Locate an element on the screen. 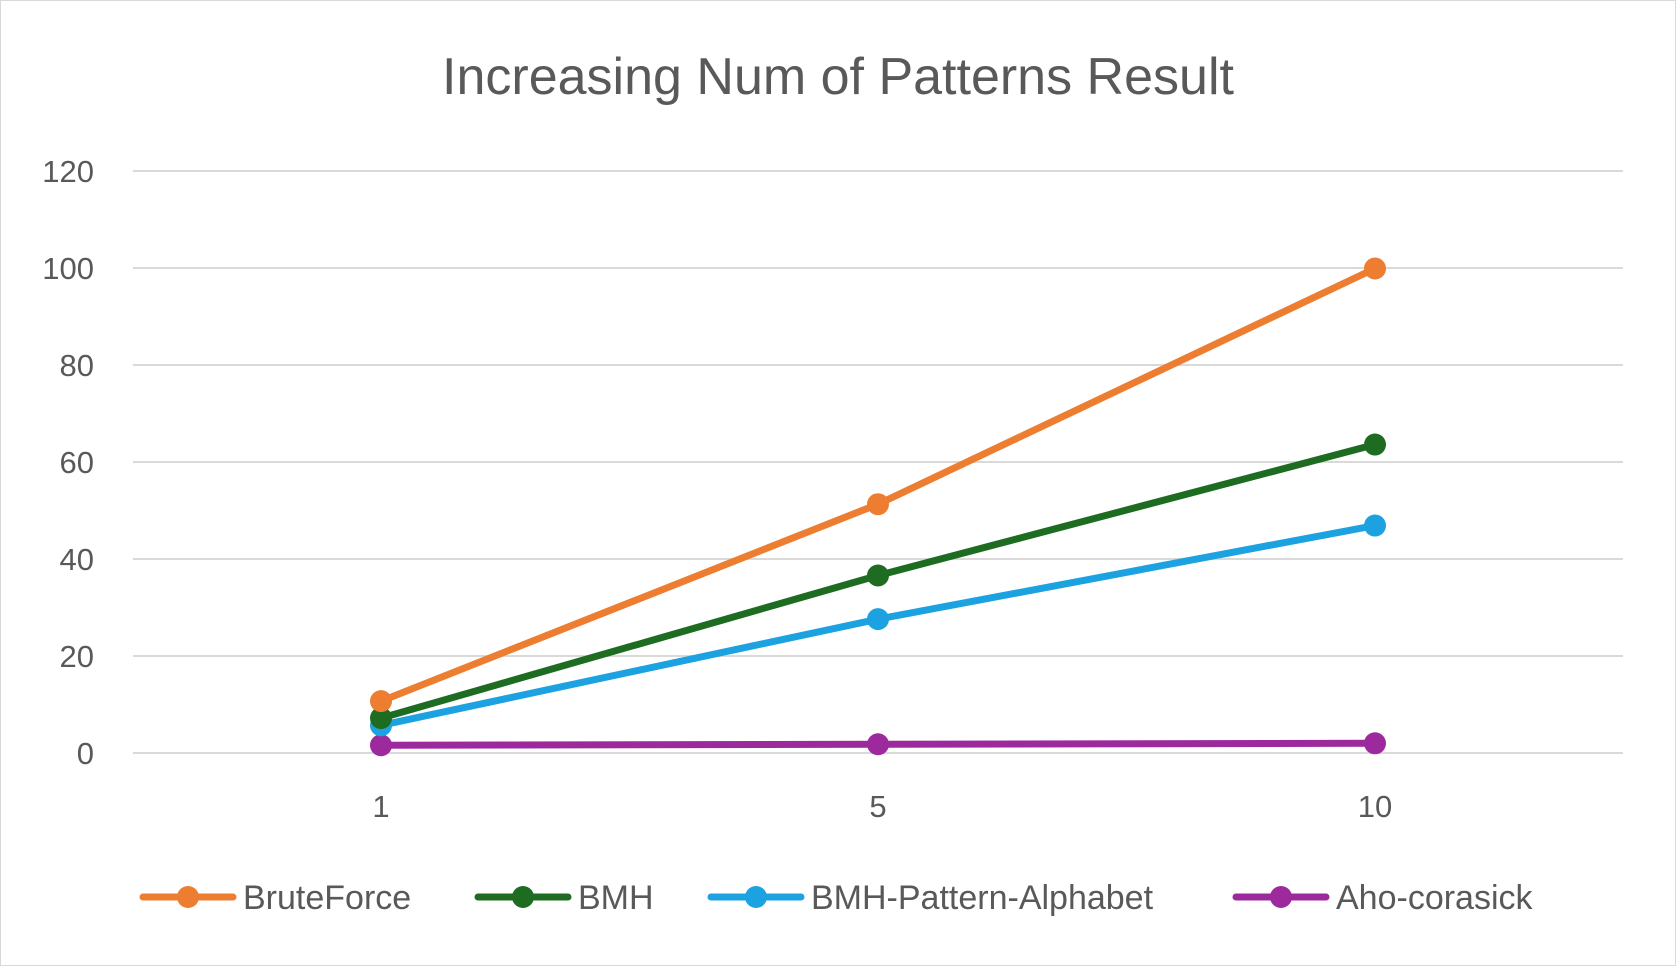 This screenshot has width=1676, height=966. y-tick-label: 60 is located at coordinates (77, 462).